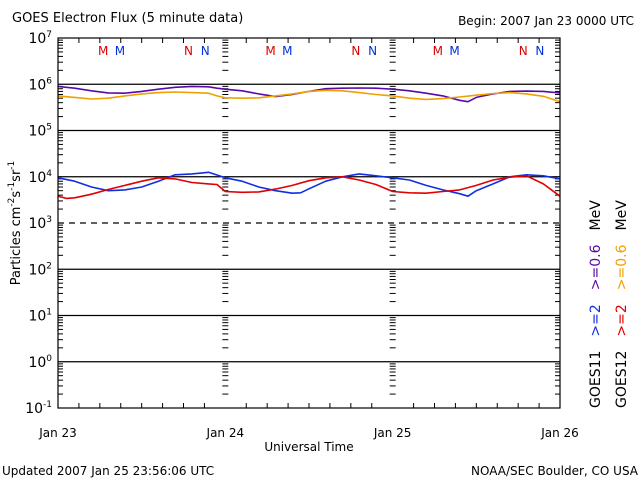 This screenshot has height=480, width=640. I want to click on series-line-goes12-2-mev, so click(309, 187).